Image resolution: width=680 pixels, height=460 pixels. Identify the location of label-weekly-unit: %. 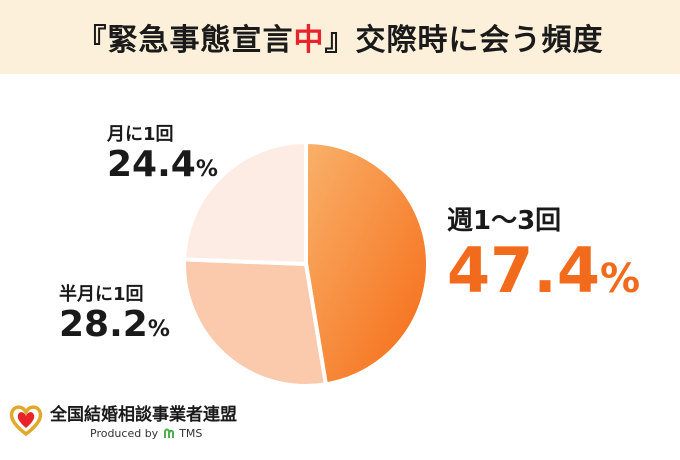
(620, 279).